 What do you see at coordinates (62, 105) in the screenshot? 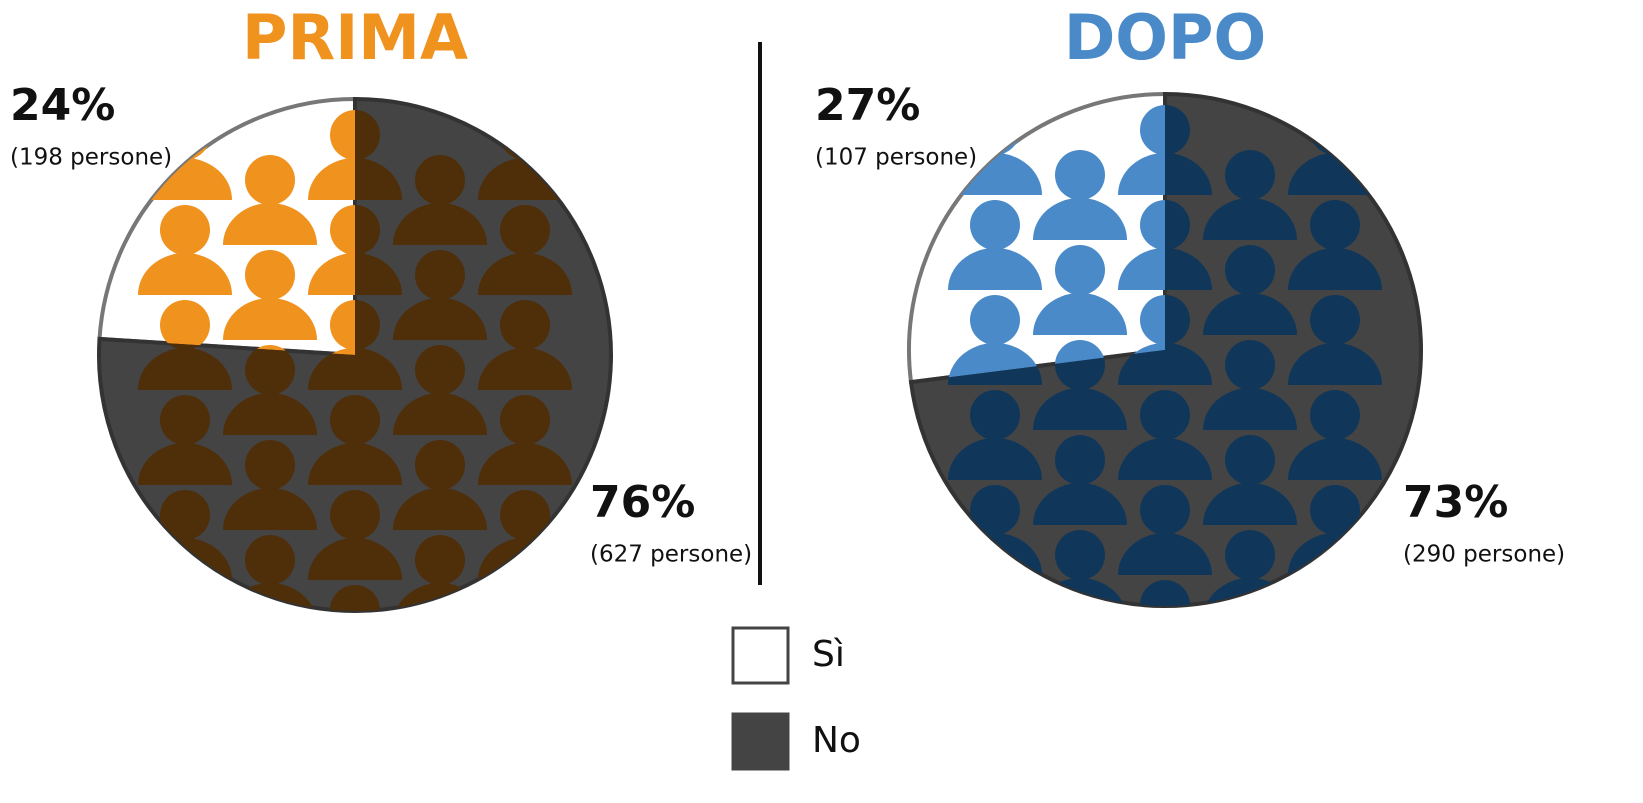
I see `value-label: 24%` at bounding box center [62, 105].